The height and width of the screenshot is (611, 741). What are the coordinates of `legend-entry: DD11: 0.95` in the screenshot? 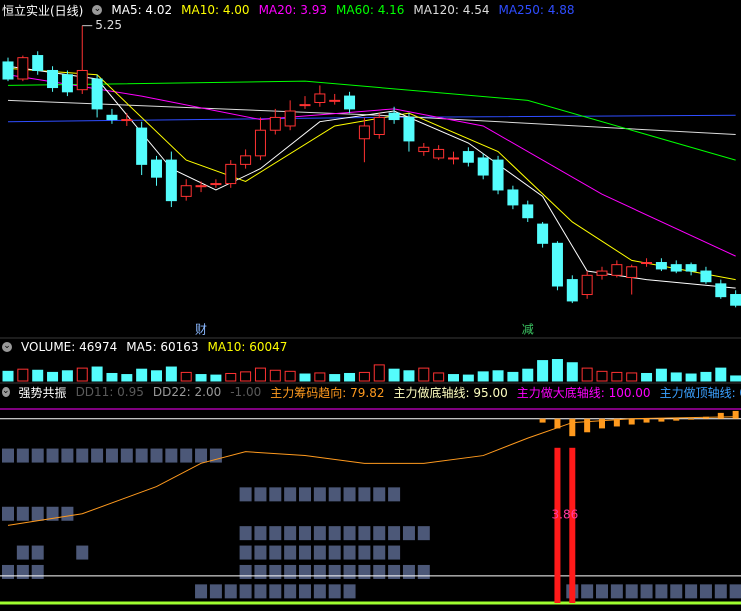 It's located at (109, 392).